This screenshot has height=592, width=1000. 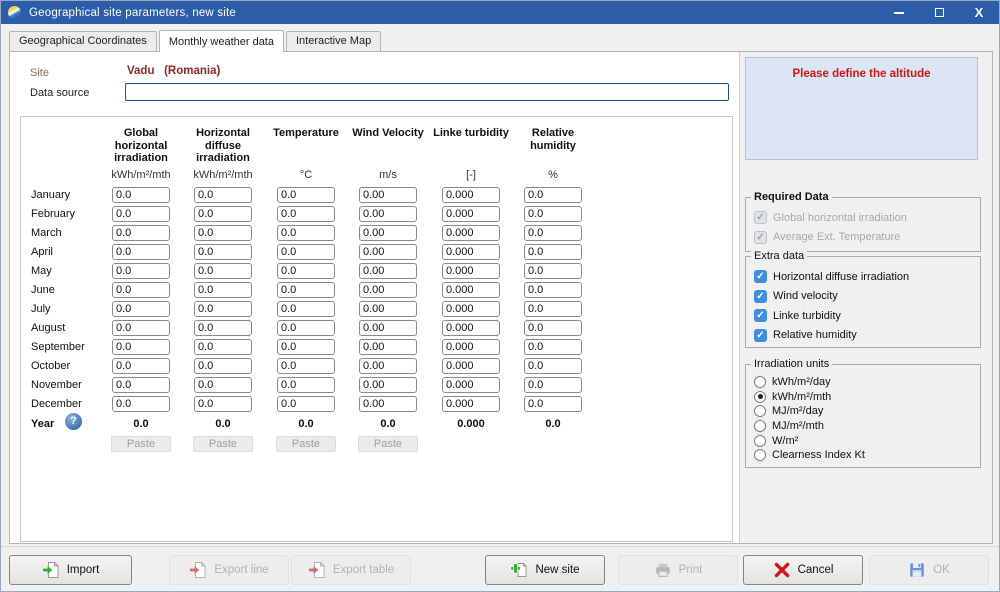 What do you see at coordinates (351, 570) in the screenshot?
I see `export-table-button: Export table` at bounding box center [351, 570].